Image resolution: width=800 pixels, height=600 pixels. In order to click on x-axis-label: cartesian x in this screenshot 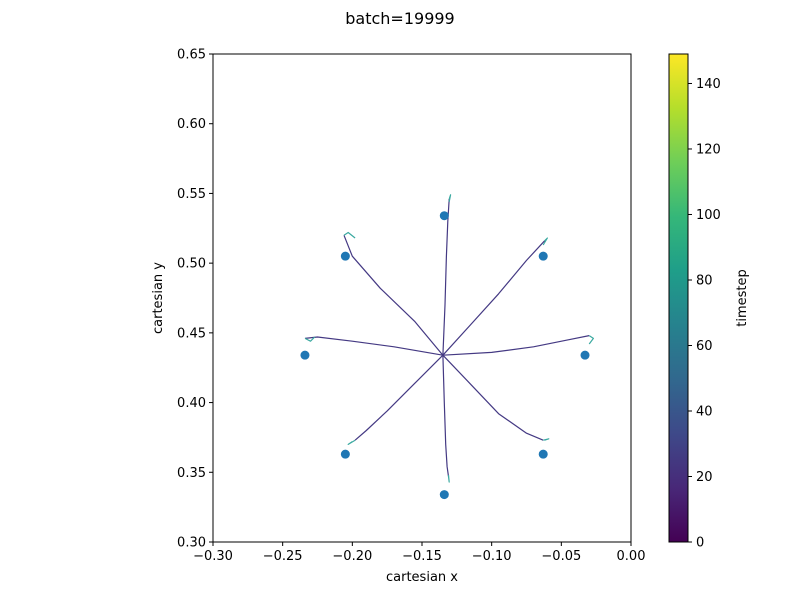, I will do `click(422, 577)`.